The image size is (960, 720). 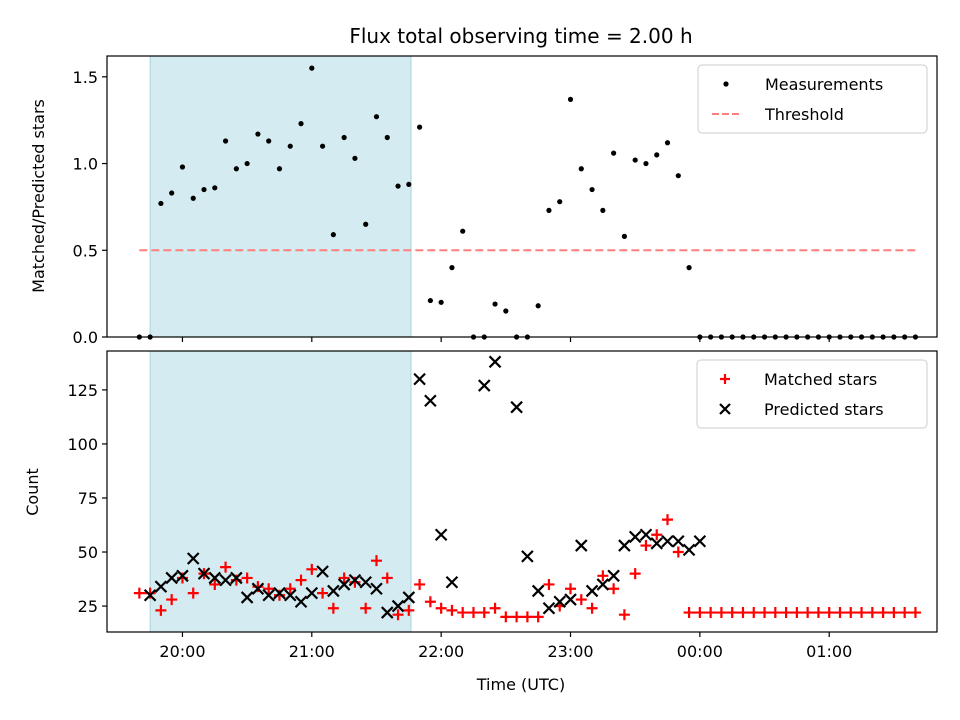 I want to click on y-tick-label: 0.0, so click(x=85, y=337).